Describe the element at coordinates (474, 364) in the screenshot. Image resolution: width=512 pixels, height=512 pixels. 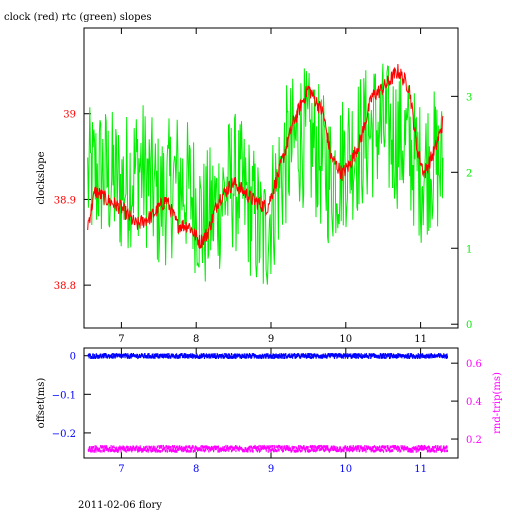
I see `bottom-y2-tick-label: 0.6` at that location.